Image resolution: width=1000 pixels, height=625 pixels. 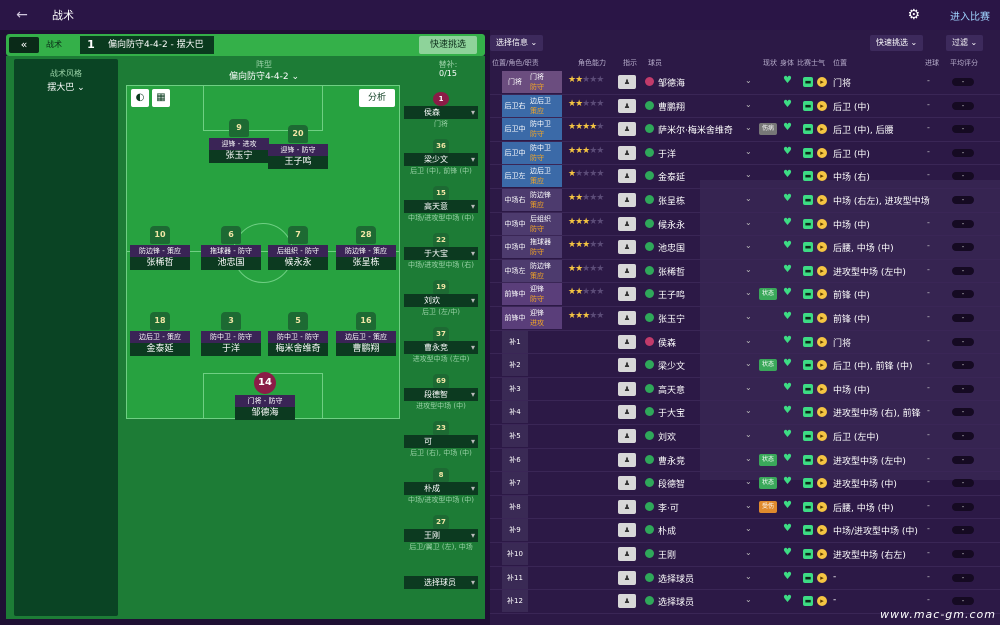 What do you see at coordinates (770, 63) in the screenshot?
I see `column-header: 现状` at bounding box center [770, 63].